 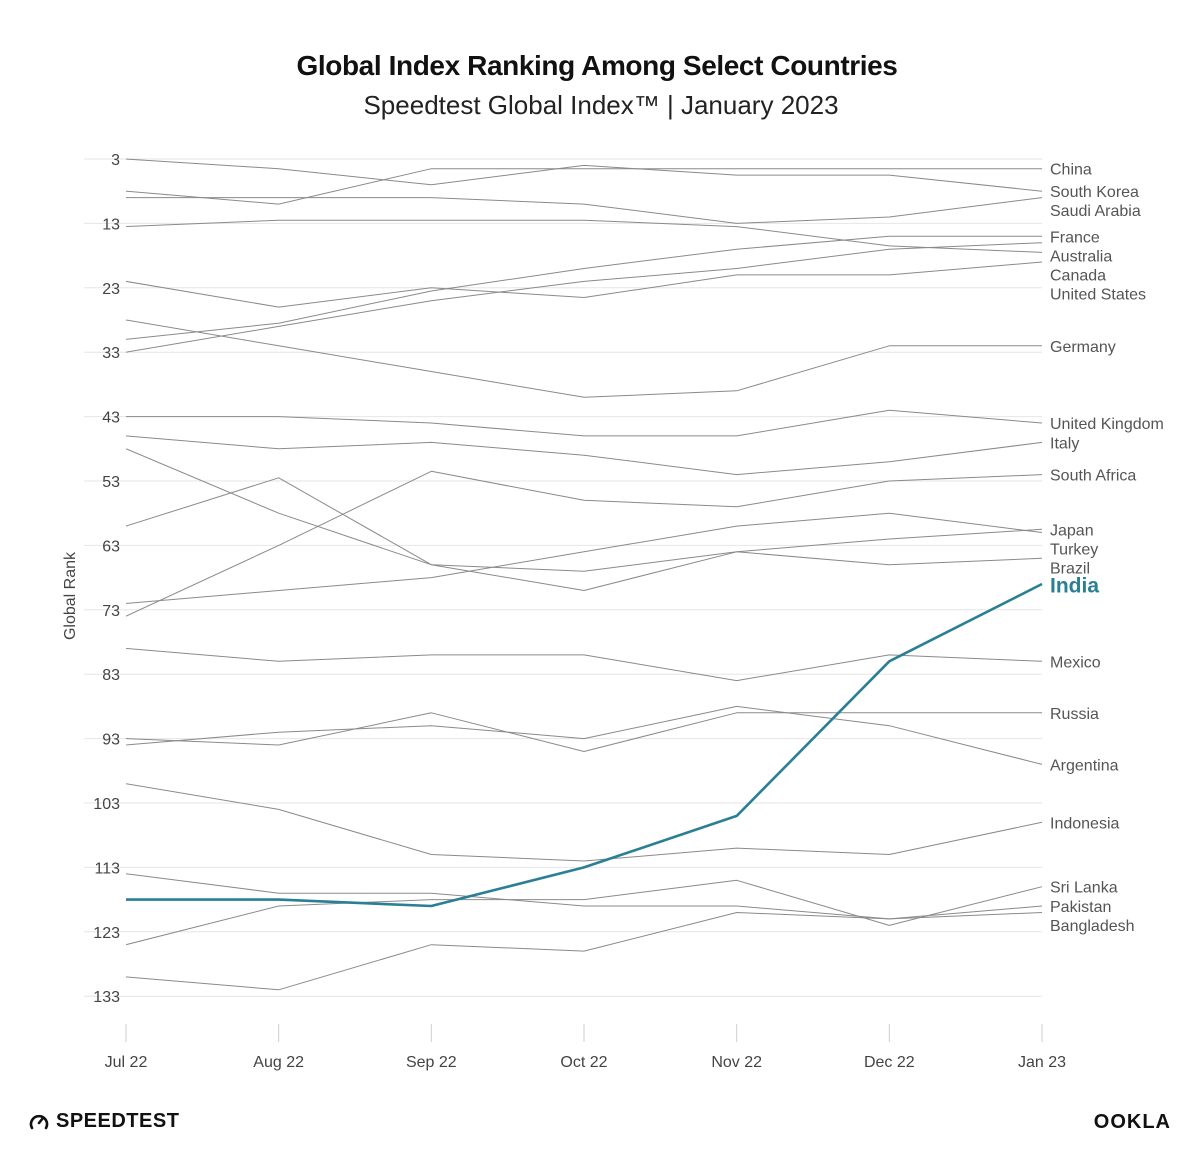 I want to click on series-line-saudi-arabia, so click(x=584, y=210).